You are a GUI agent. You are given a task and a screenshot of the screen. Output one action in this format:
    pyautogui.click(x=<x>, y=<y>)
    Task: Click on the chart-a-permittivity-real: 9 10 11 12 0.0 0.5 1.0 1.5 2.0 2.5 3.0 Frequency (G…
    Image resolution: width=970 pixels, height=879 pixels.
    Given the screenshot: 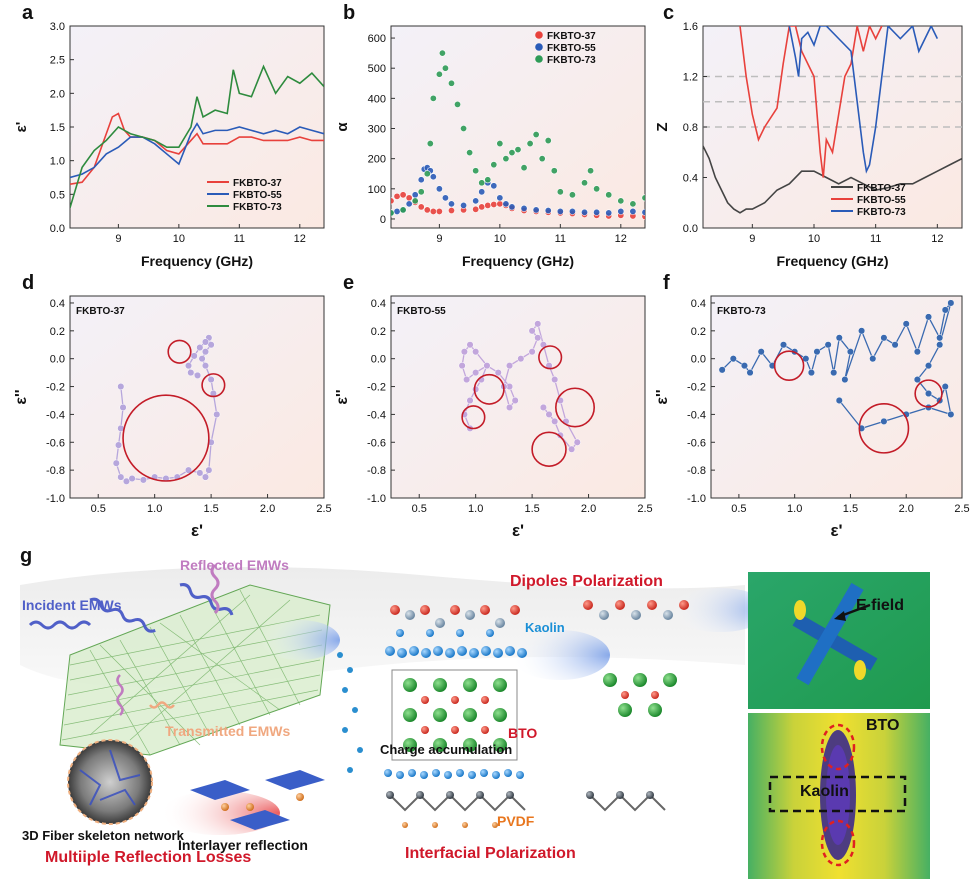 What is the action you would take?
    pyautogui.click(x=169, y=145)
    